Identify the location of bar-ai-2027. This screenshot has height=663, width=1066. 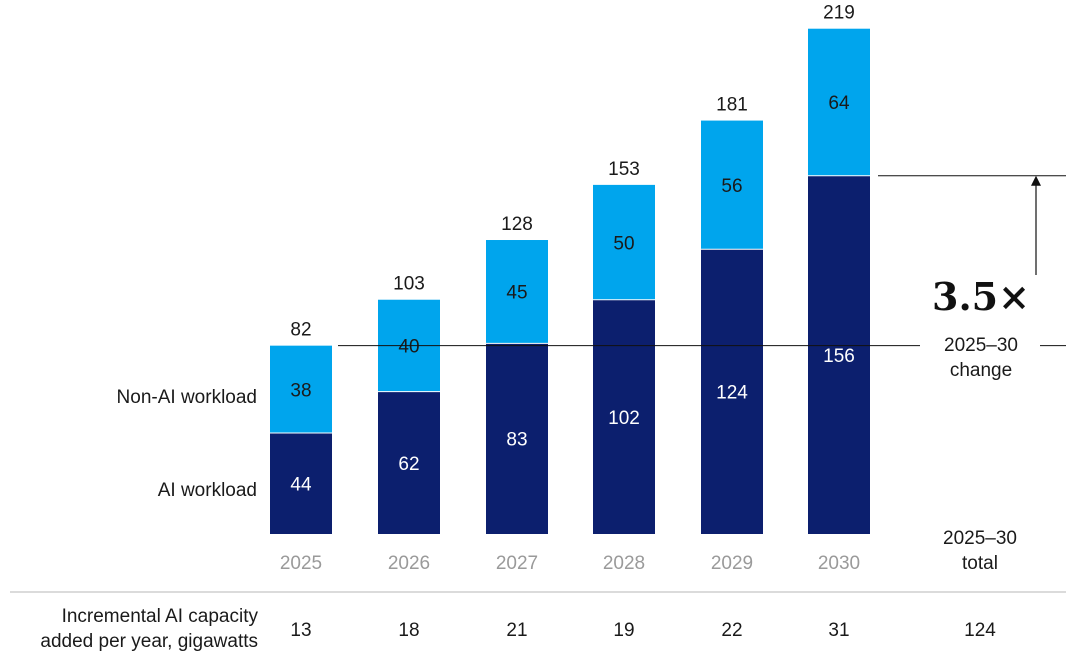
(517, 438).